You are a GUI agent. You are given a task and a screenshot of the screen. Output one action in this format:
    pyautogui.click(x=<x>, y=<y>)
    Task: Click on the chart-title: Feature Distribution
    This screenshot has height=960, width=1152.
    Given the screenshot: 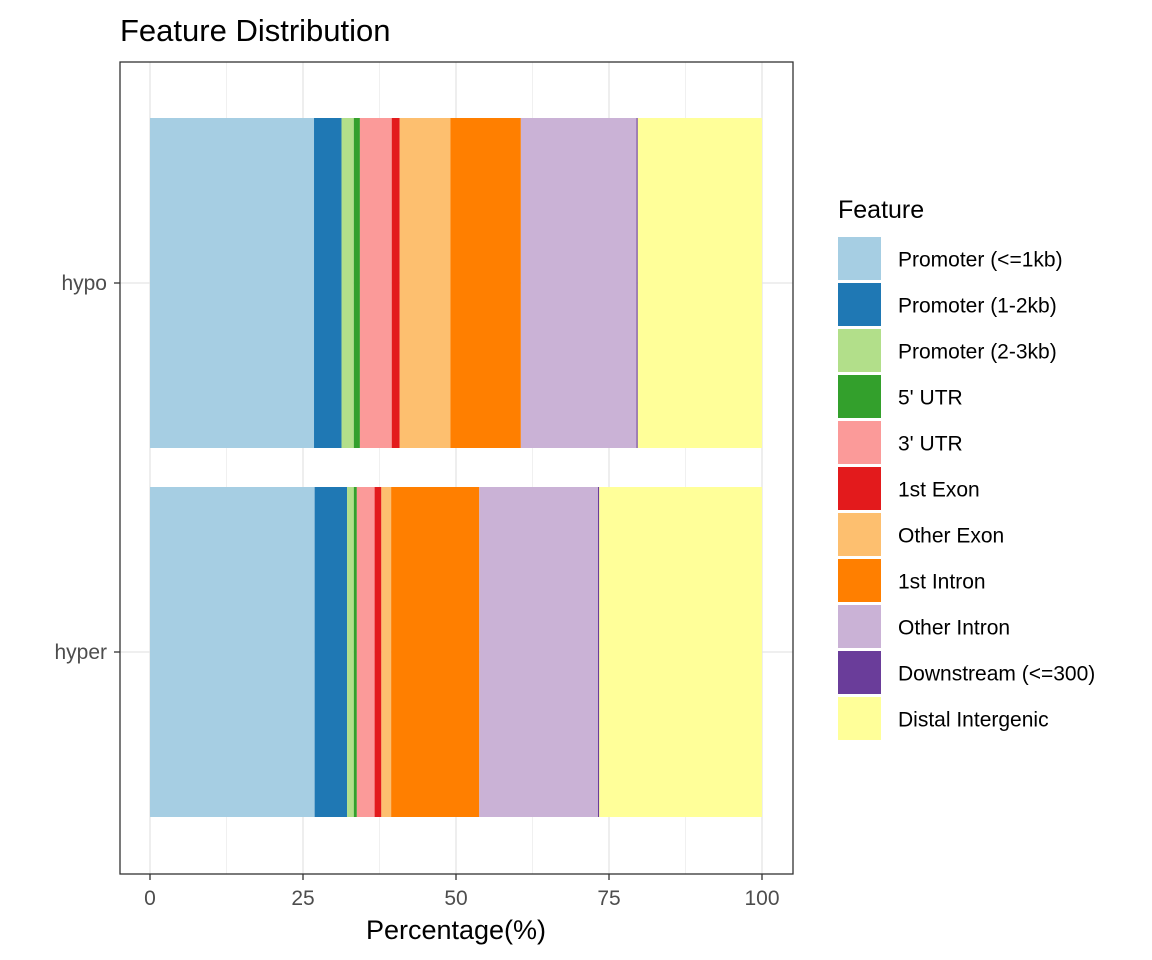 What is the action you would take?
    pyautogui.click(x=255, y=30)
    